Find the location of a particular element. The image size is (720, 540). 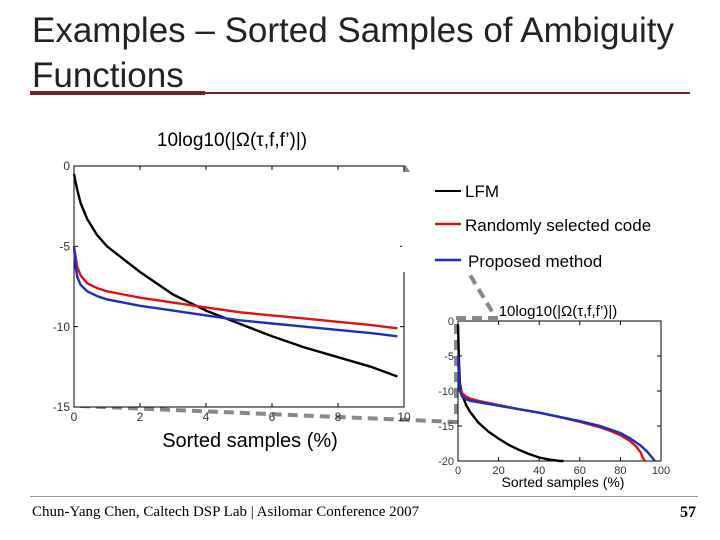

inset-y-tick-label: -5 is located at coordinates (449, 357).